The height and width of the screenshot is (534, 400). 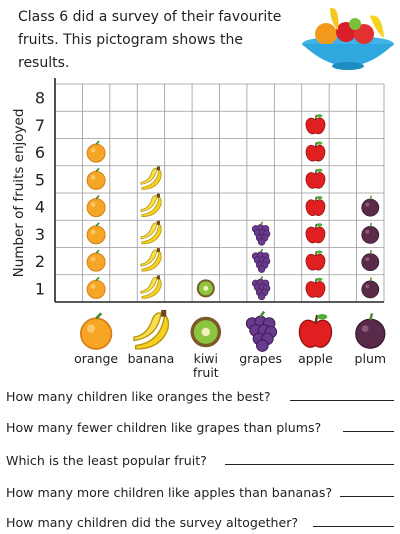 What do you see at coordinates (19, 193) in the screenshot?
I see `y-axis-label: Number of fruits enjoyed` at bounding box center [19, 193].